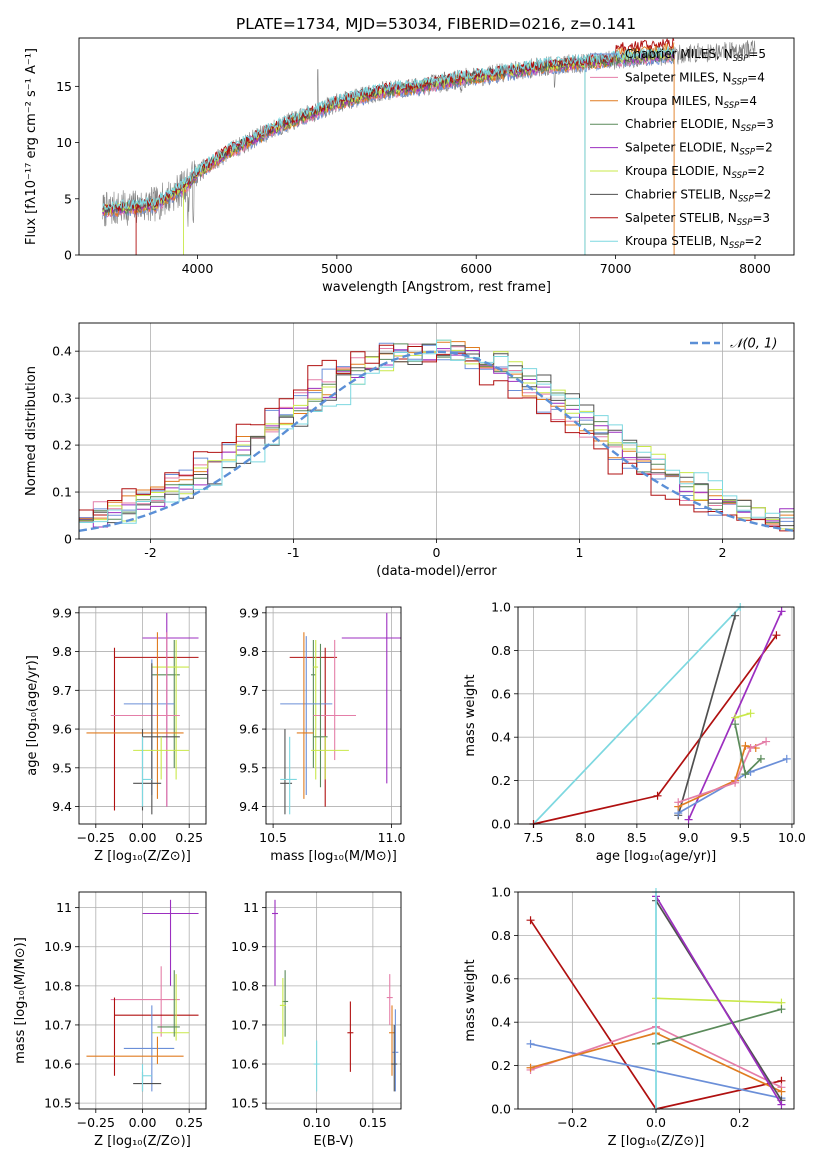 This screenshot has width=819, height=1174. I want to click on age_vs_mass-ytick-label: 9.5, so click(249, 767).